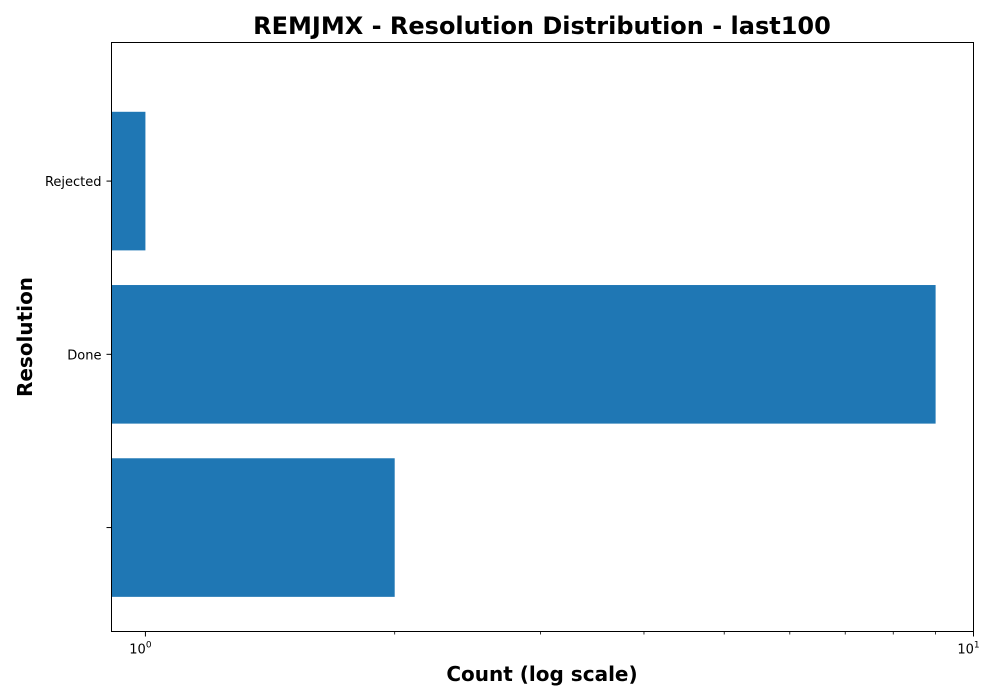 Image resolution: width=1000 pixels, height=700 pixels. I want to click on y-ticks-layer: Done Rejected, so click(78, 352).